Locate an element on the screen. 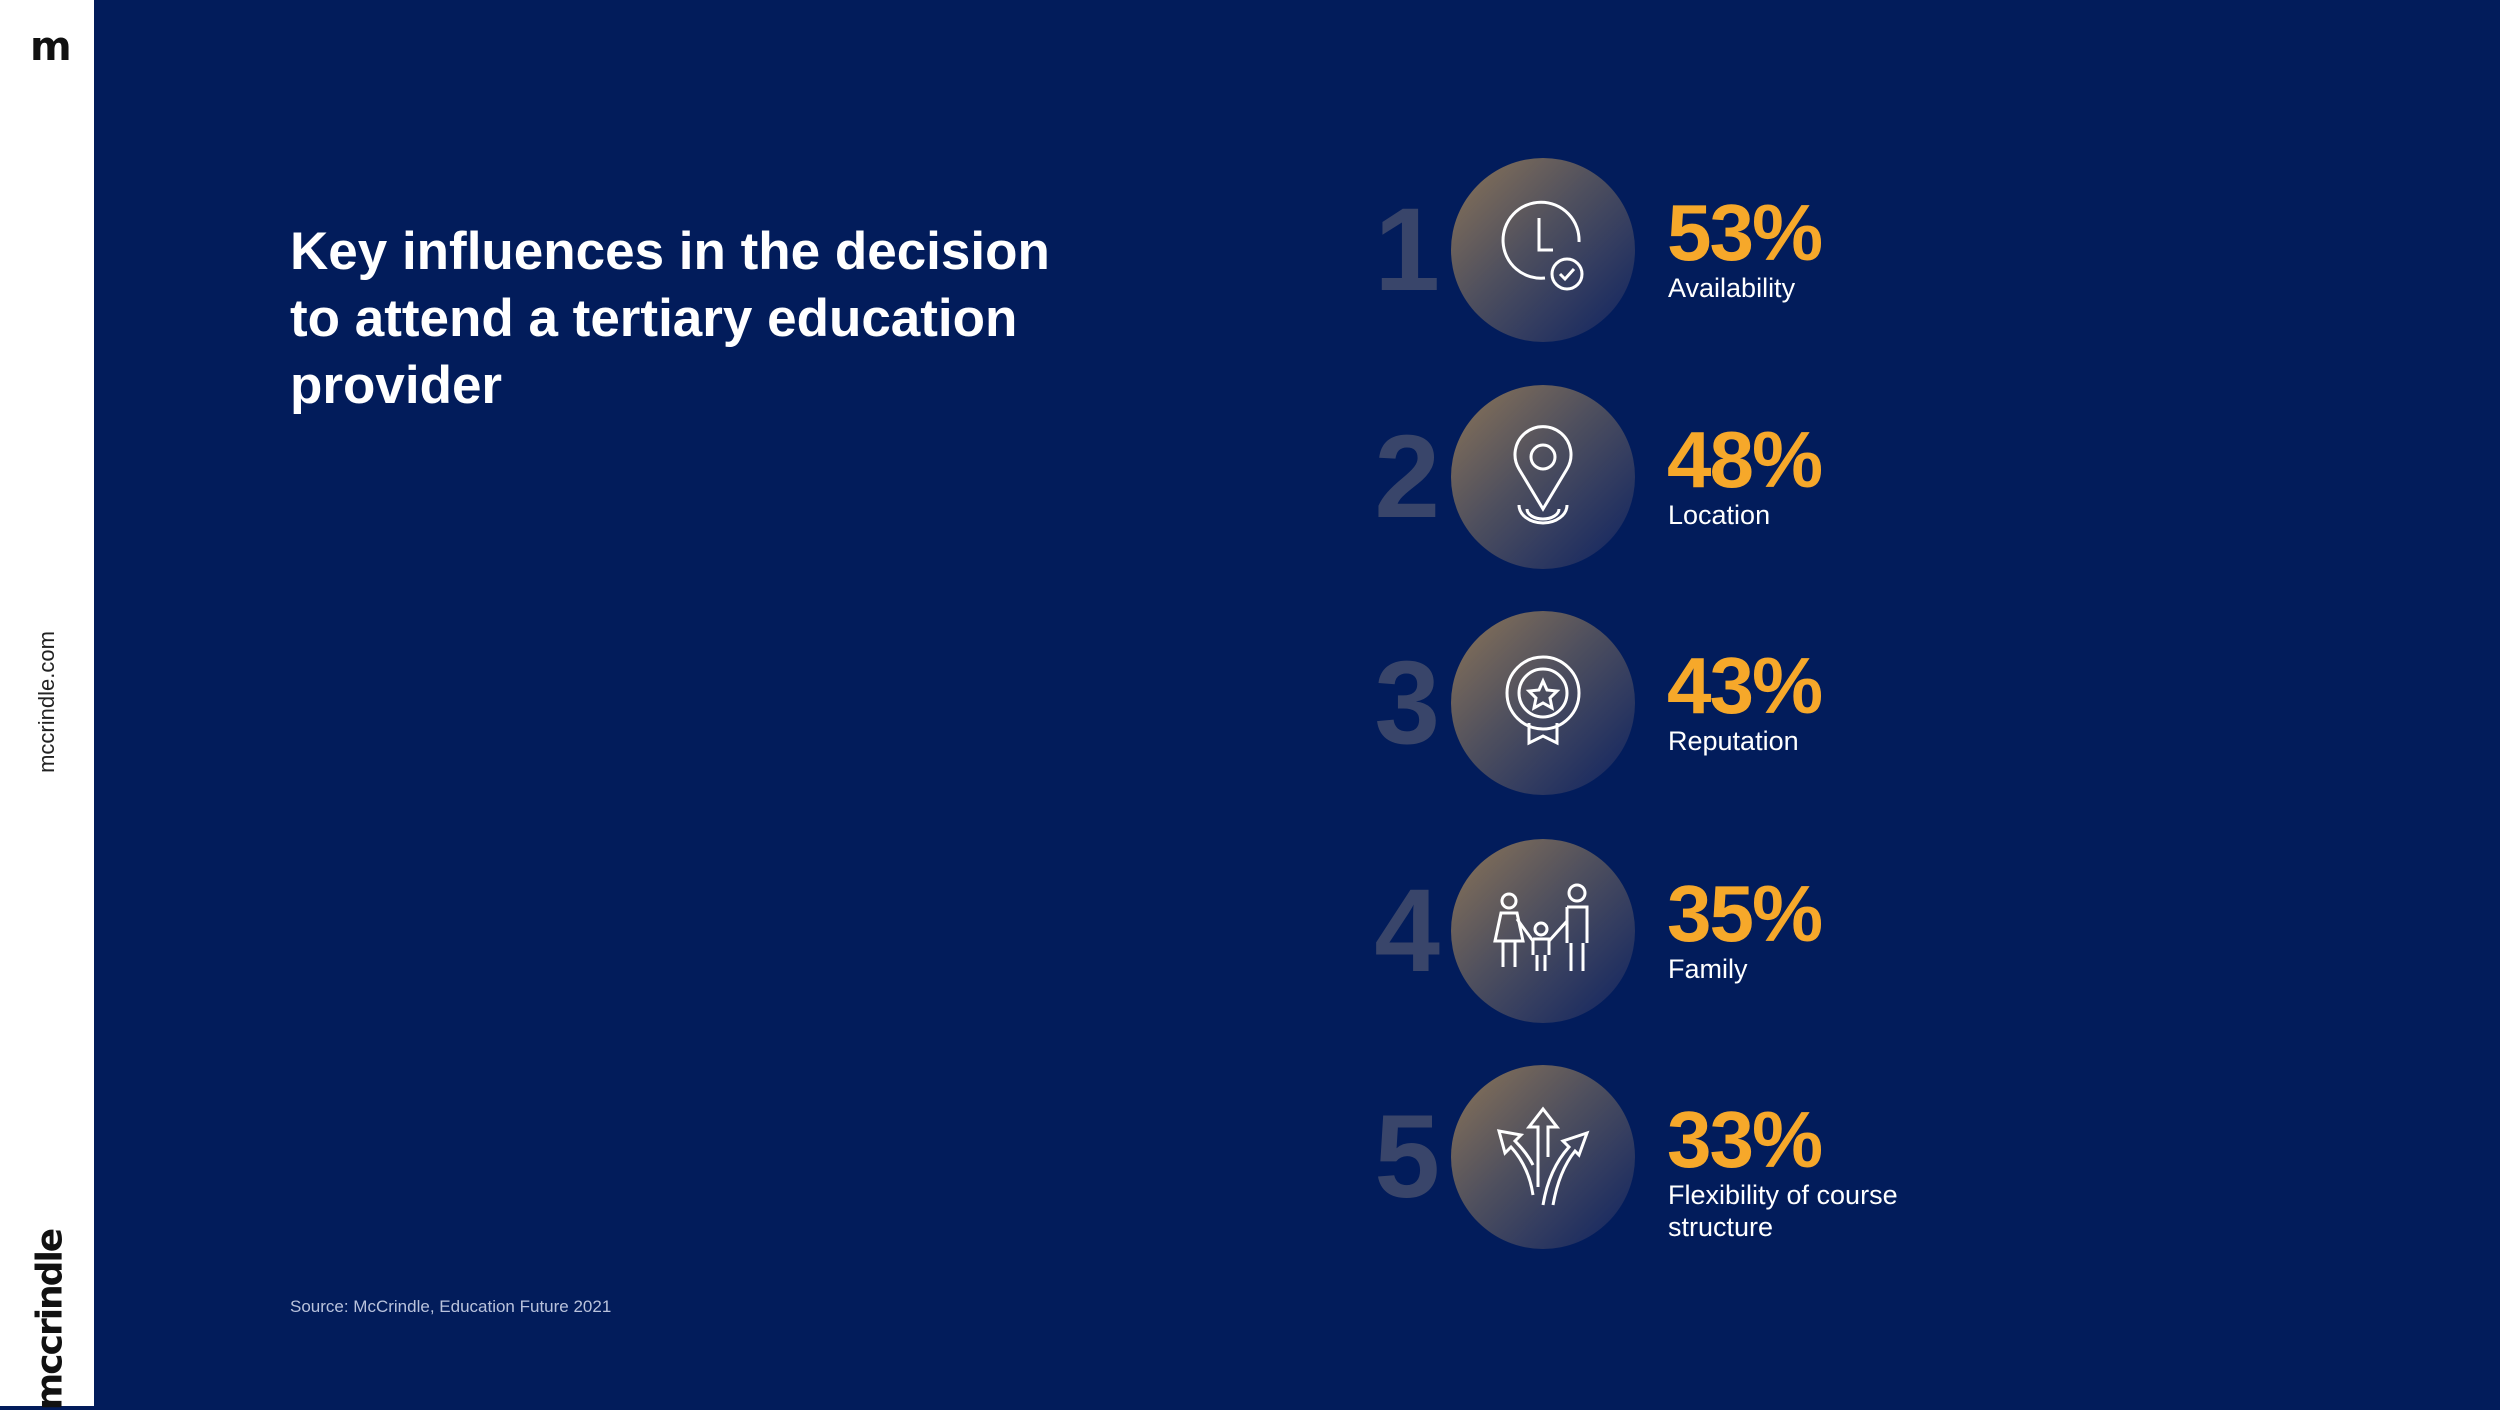 Image resolution: width=2500 pixels, height=1410 pixels. rank-number: 3 is located at coordinates (1407, 703).